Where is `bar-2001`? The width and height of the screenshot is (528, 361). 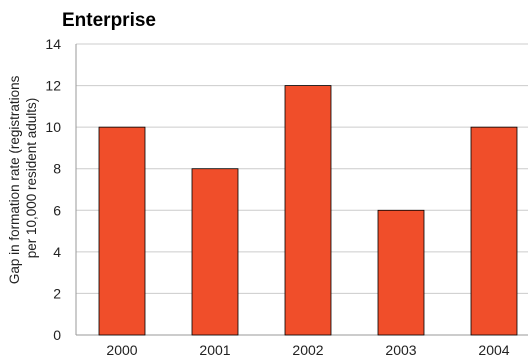 bar-2001 is located at coordinates (215, 252).